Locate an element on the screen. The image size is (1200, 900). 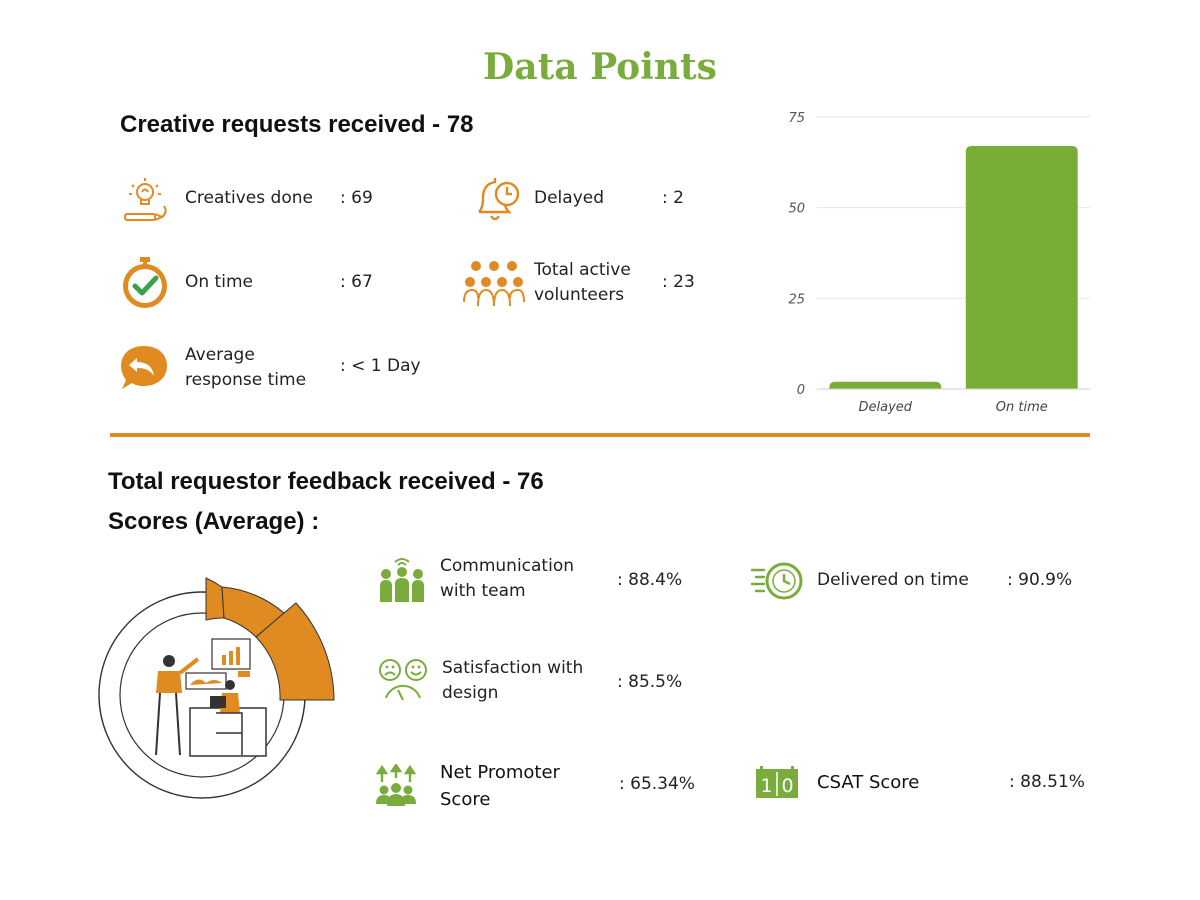
creatives-done-value: : 69 is located at coordinates (356, 198).